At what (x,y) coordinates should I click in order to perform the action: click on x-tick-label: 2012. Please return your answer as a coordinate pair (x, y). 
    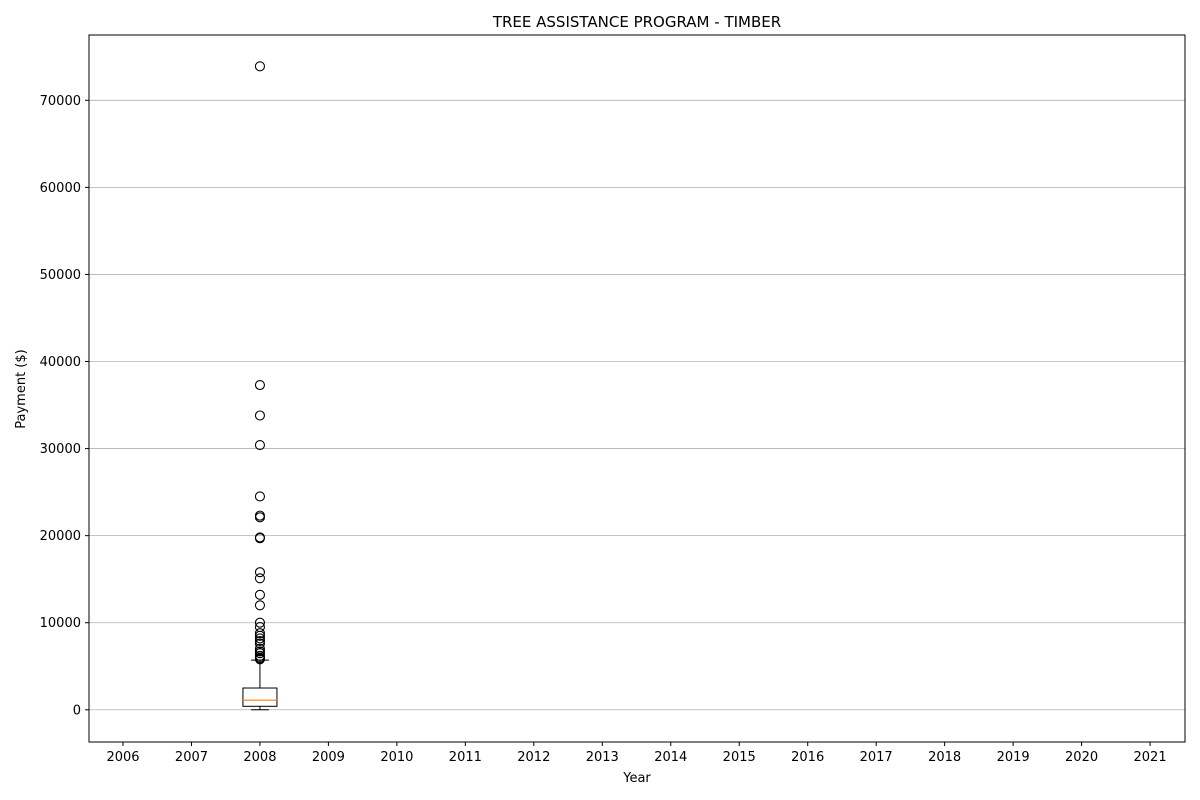
    Looking at the image, I should click on (533, 757).